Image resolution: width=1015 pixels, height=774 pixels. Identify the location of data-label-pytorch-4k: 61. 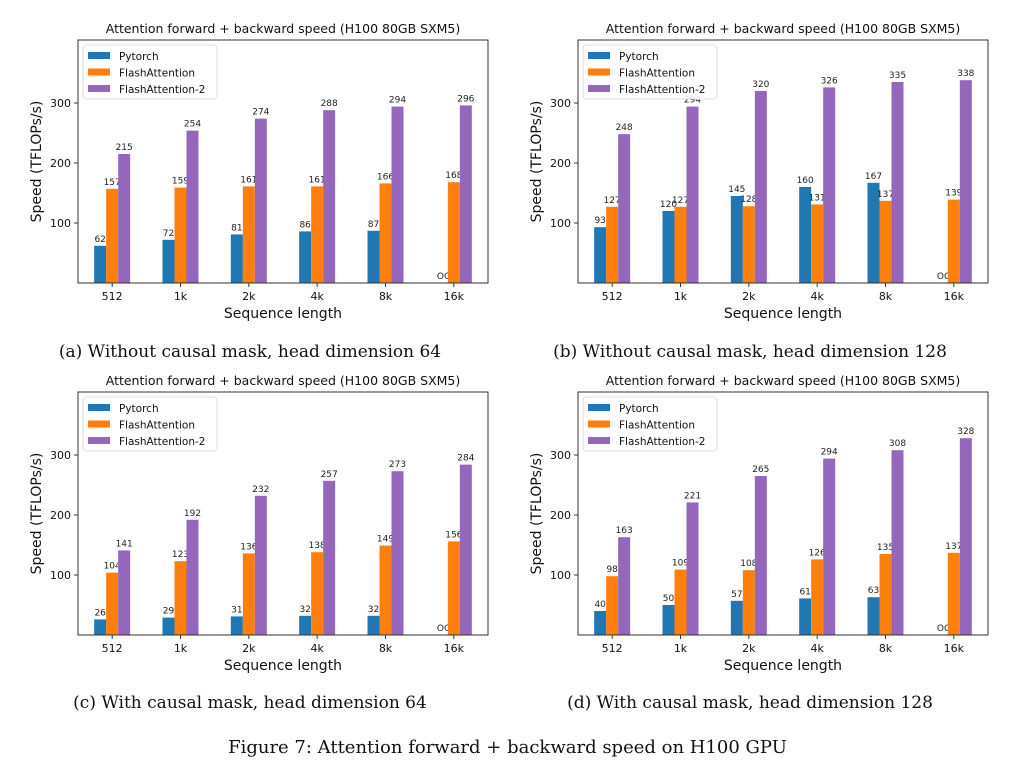
(804, 592).